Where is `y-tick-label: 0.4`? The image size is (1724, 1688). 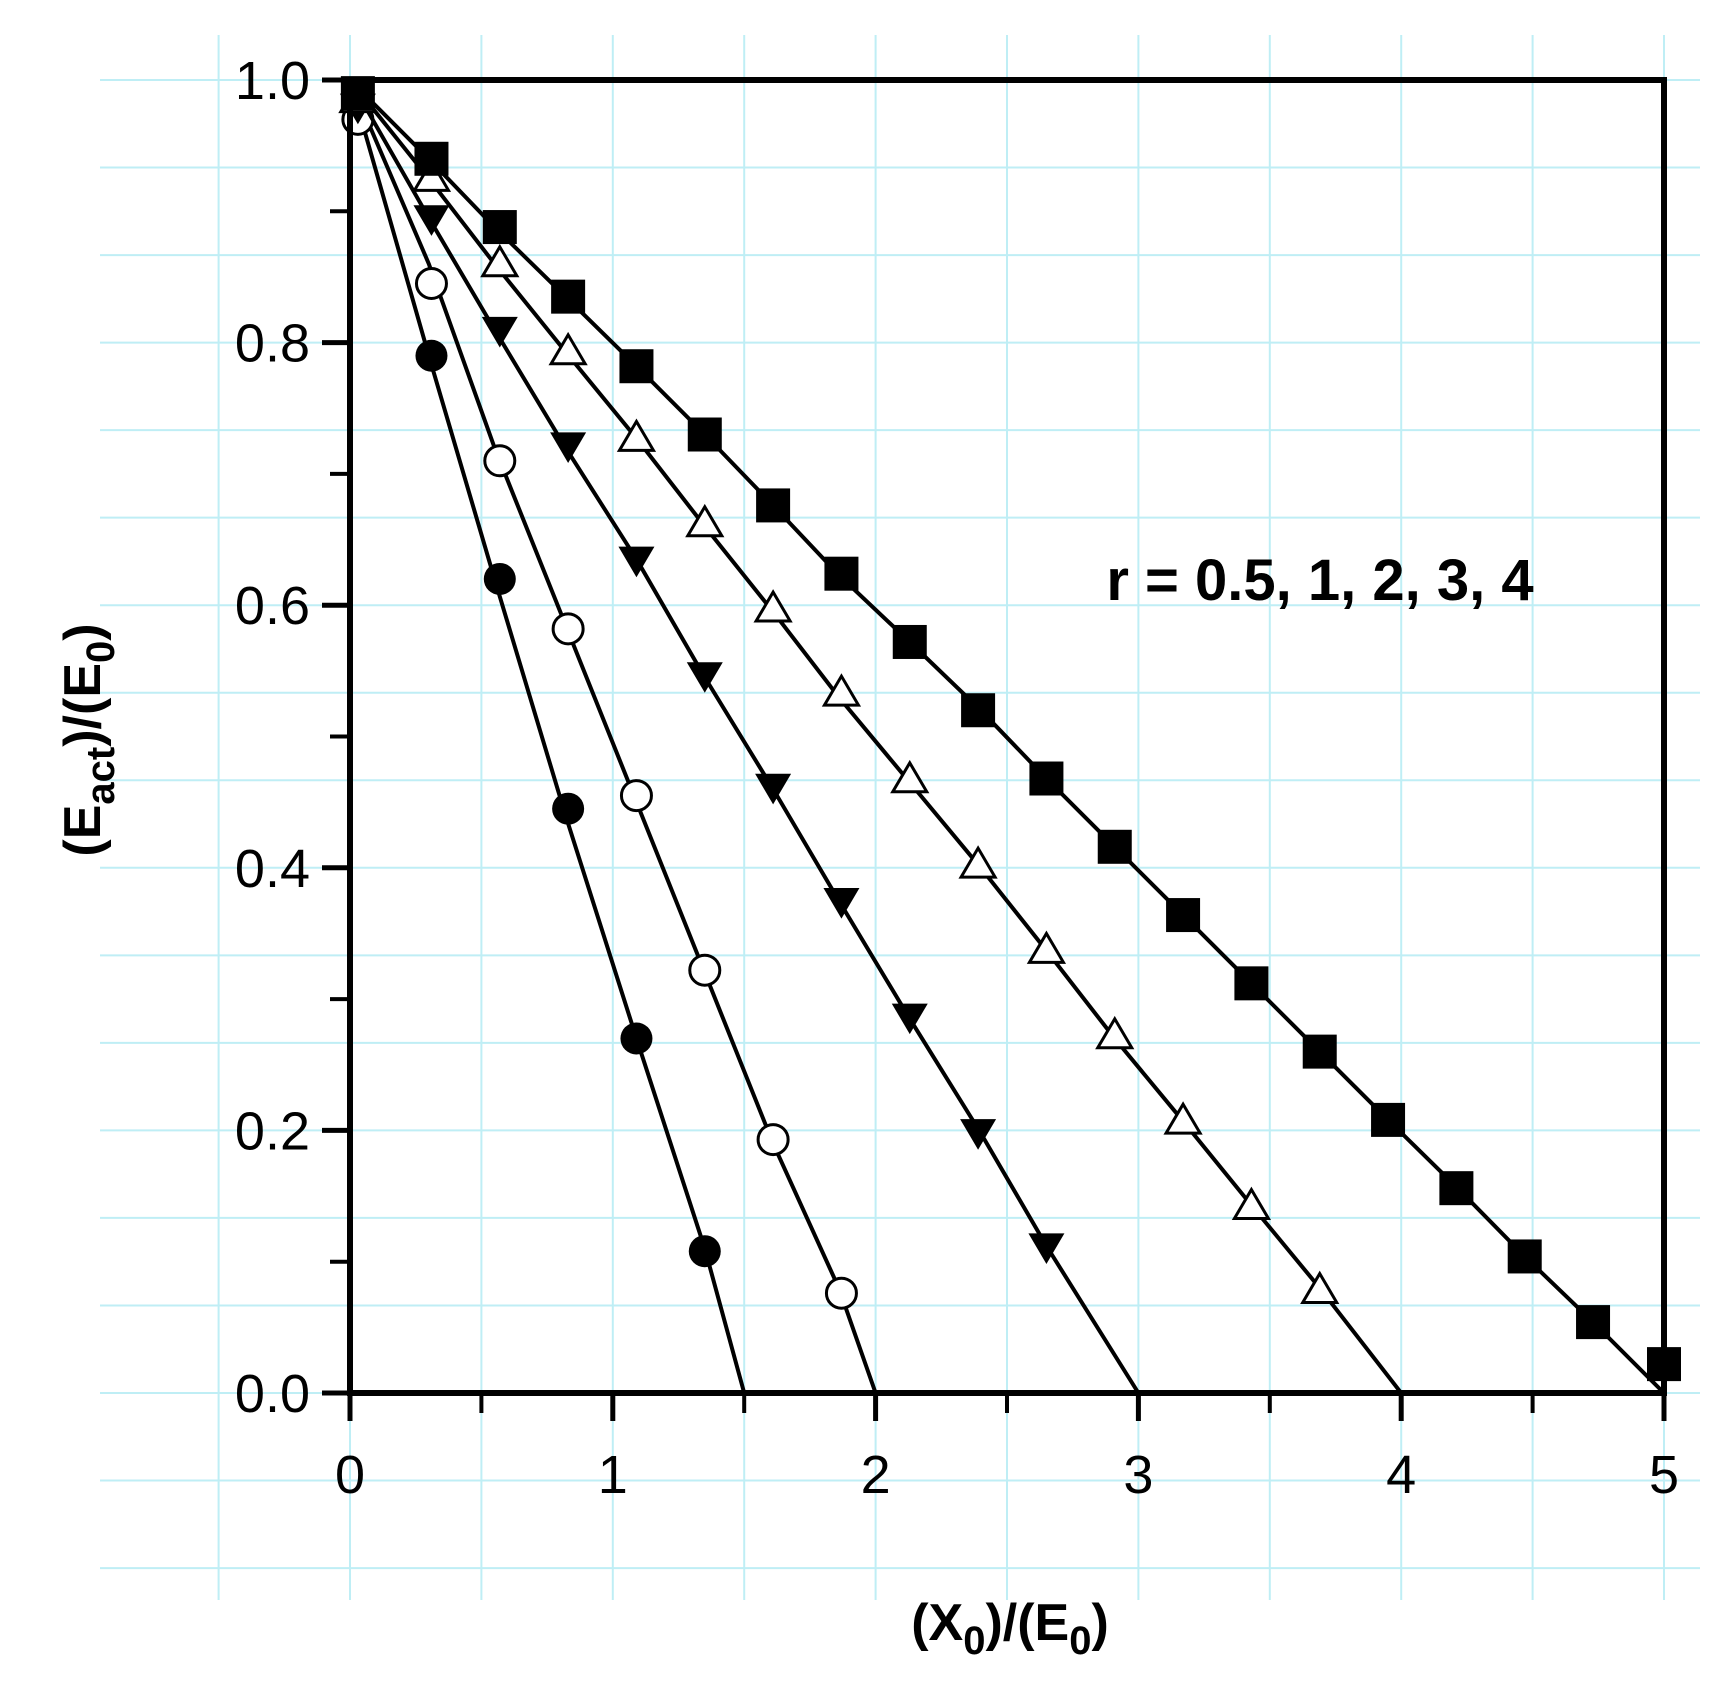
y-tick-label: 0.4 is located at coordinates (272, 869).